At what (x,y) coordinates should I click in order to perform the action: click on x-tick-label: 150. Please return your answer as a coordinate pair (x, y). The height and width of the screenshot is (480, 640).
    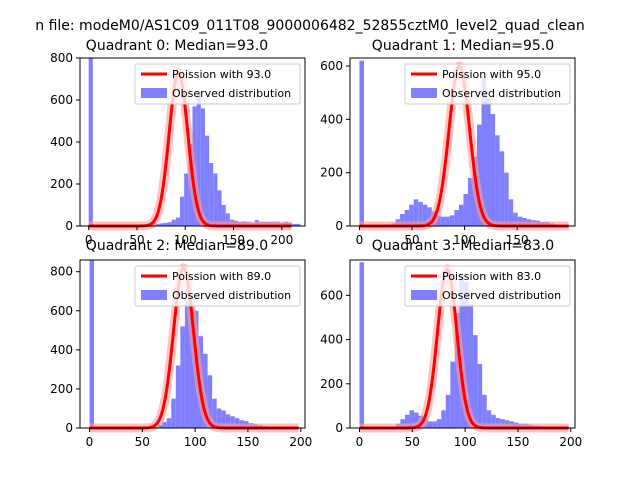
    Looking at the image, I should click on (233, 240).